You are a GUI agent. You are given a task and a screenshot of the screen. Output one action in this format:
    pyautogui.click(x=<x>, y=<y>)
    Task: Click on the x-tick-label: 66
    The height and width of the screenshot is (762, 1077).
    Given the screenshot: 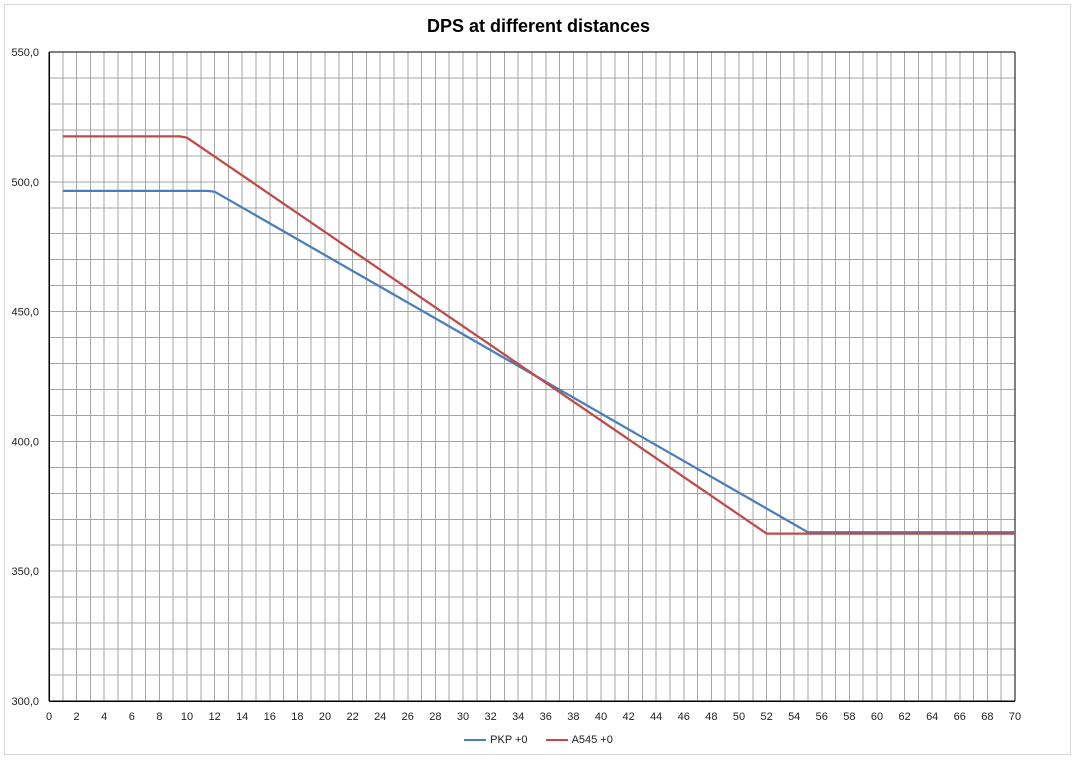 What is the action you would take?
    pyautogui.click(x=960, y=717)
    